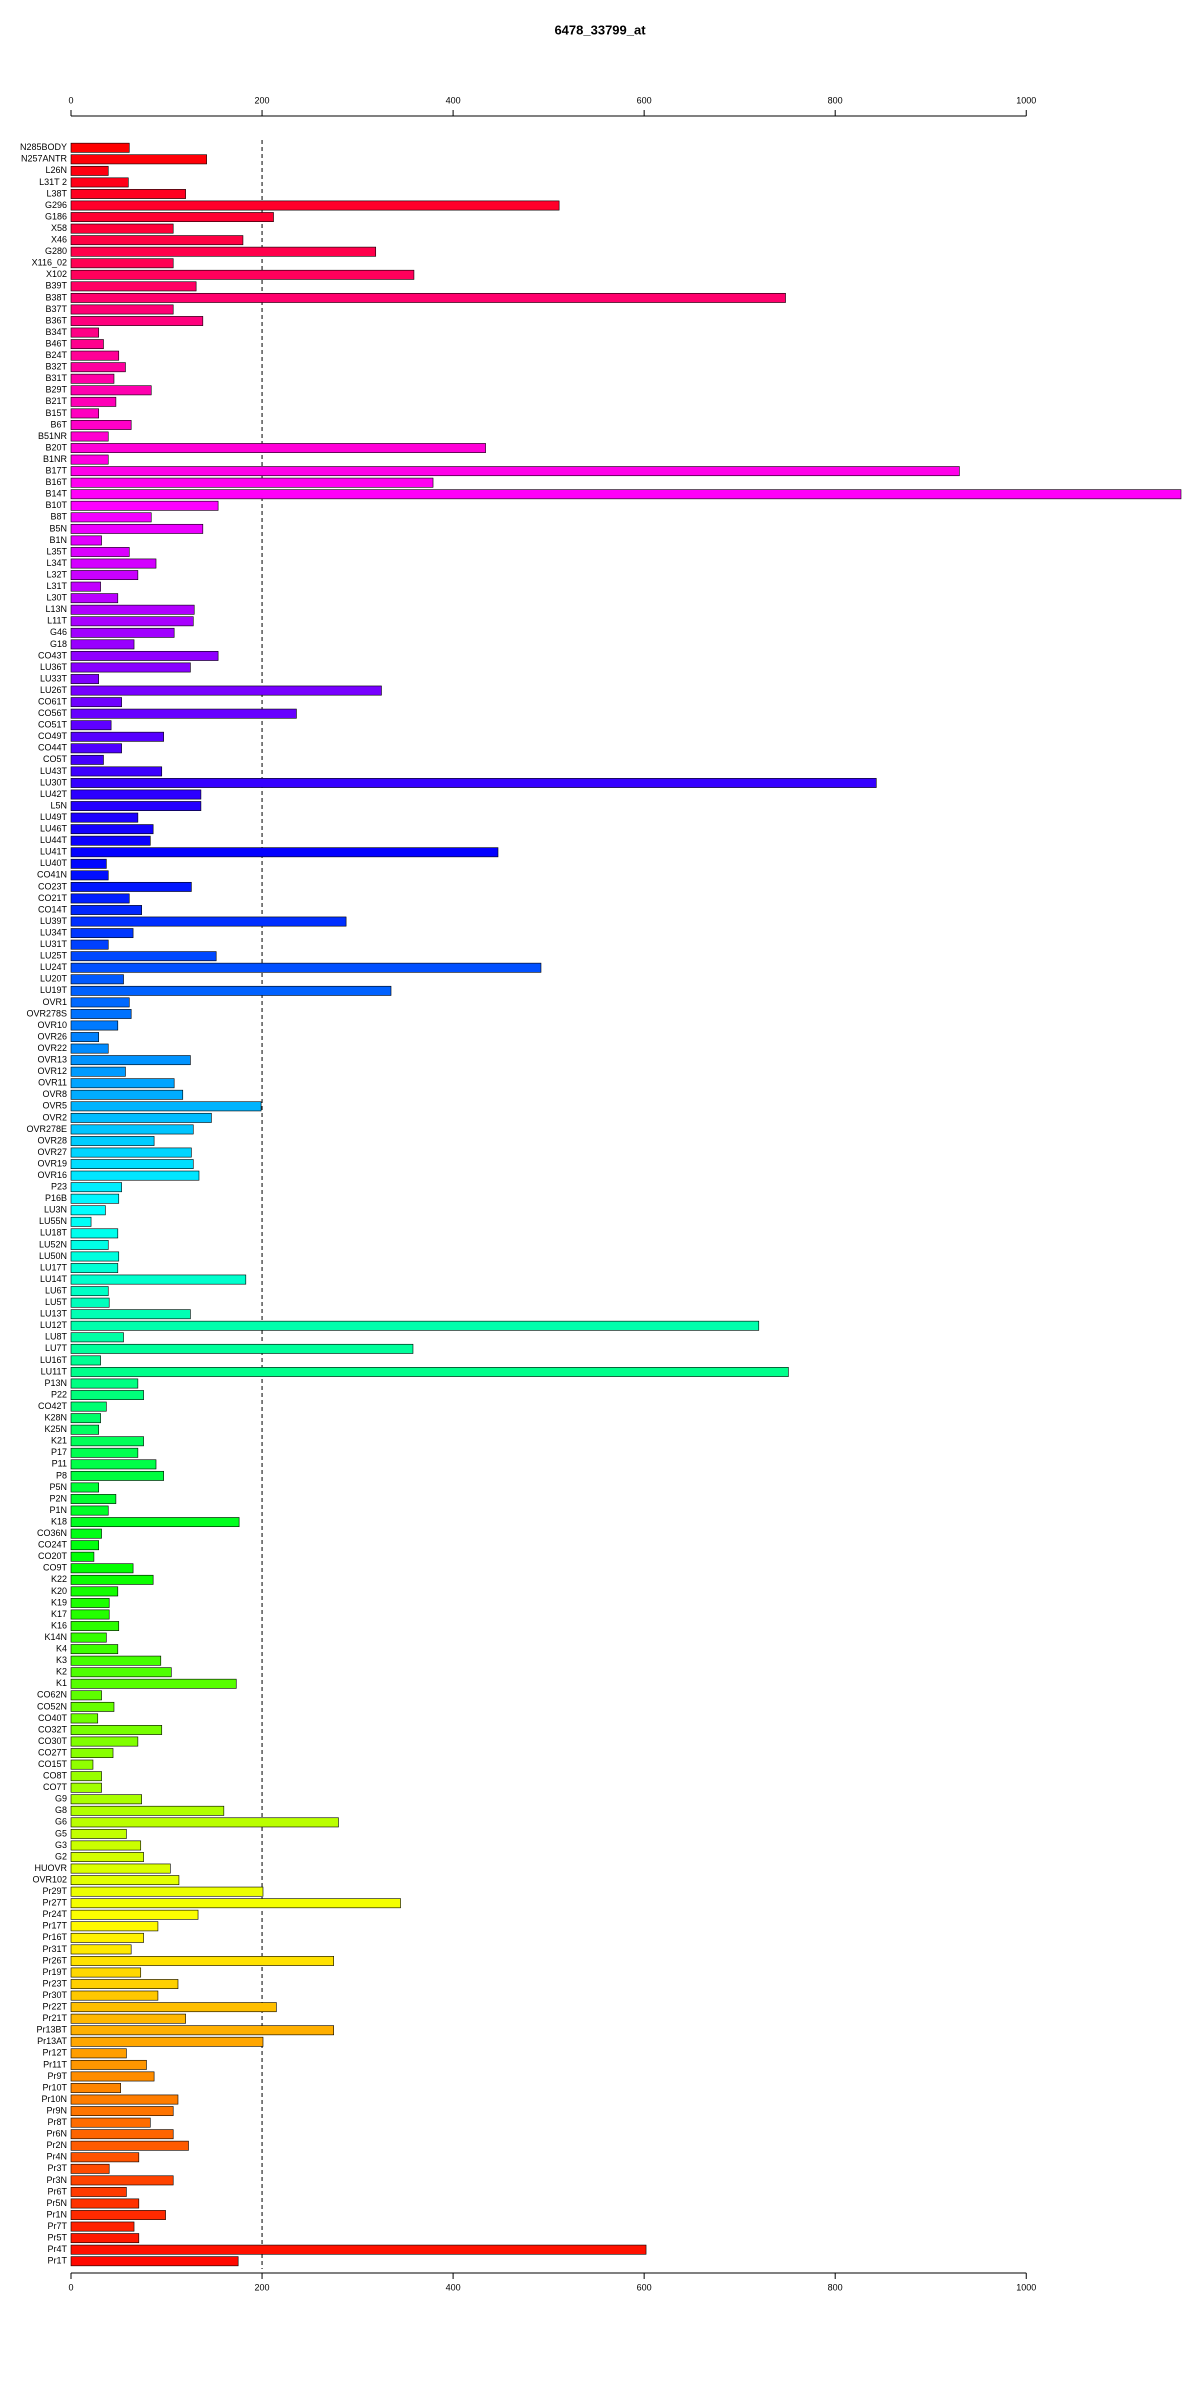 The width and height of the screenshot is (1200, 2400). What do you see at coordinates (54, 840) in the screenshot?
I see `y-tick-label: LU44T` at bounding box center [54, 840].